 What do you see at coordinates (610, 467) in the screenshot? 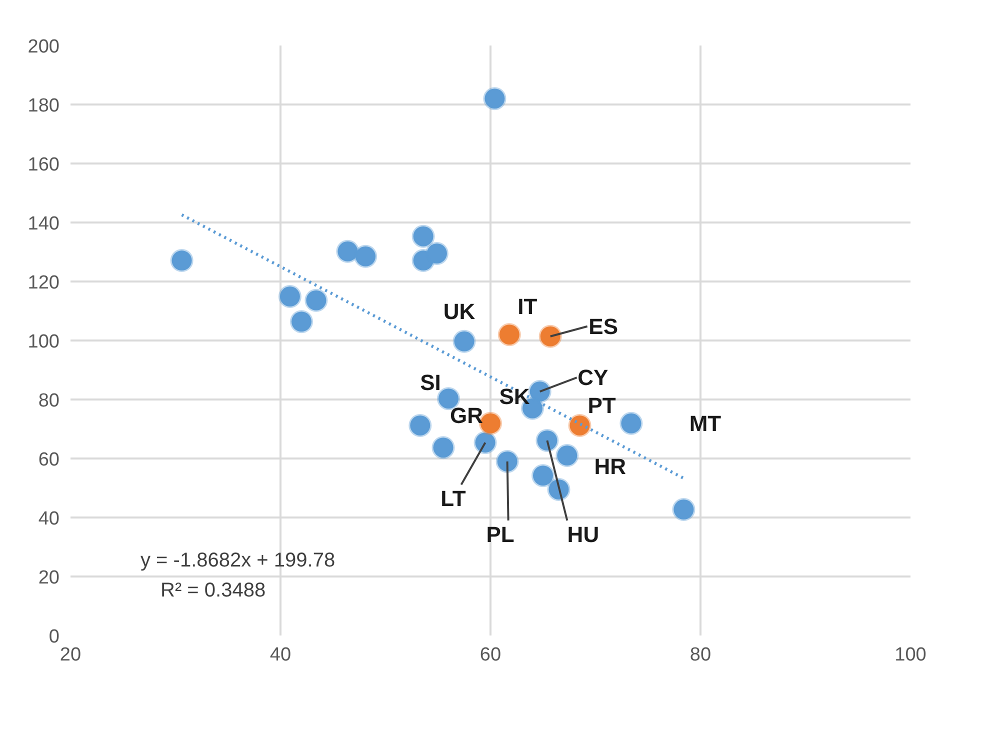
I see `annotation: HR` at bounding box center [610, 467].